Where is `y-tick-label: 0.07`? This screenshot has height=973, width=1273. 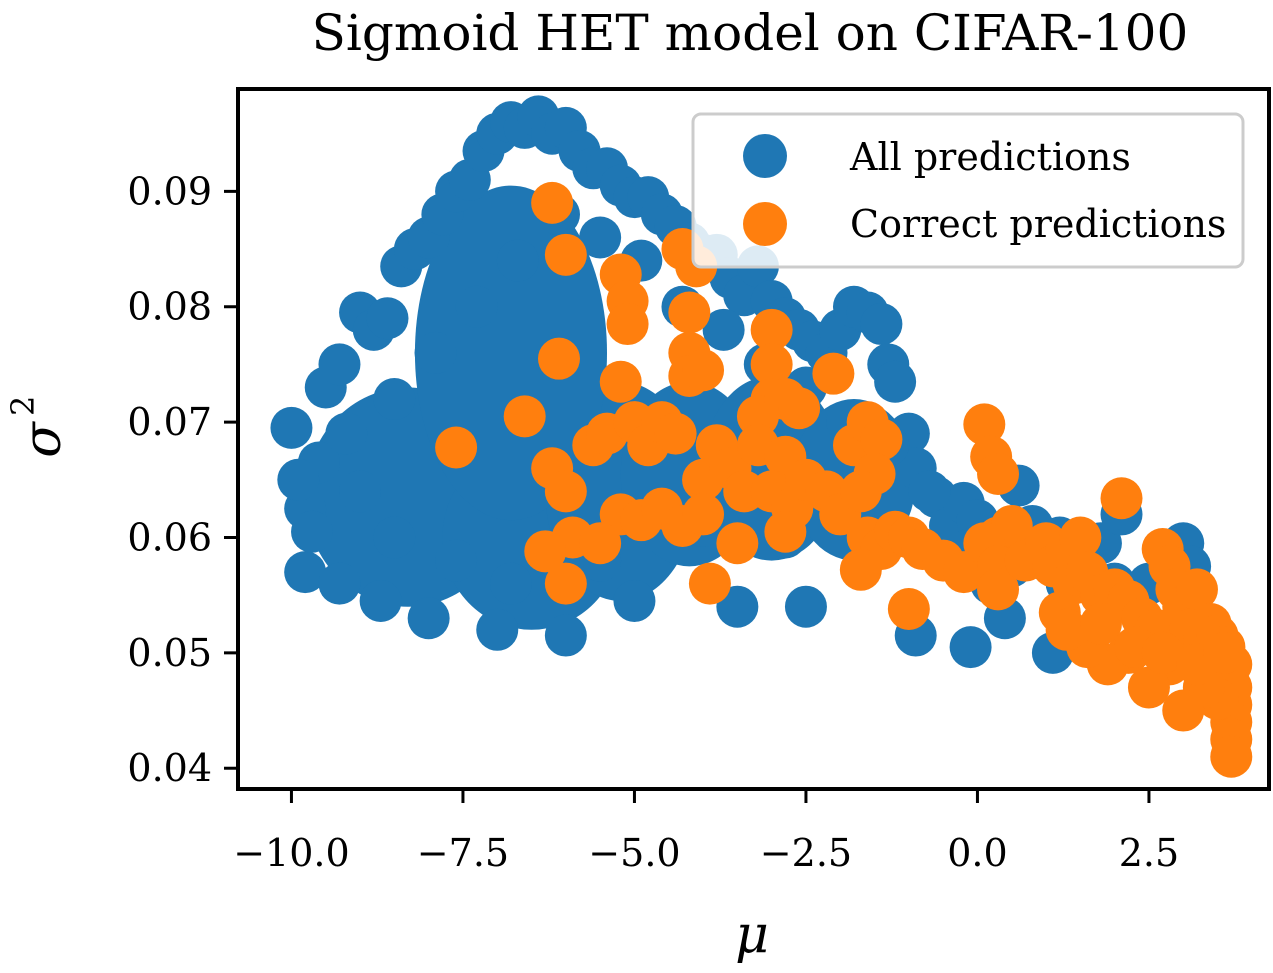 y-tick-label: 0.07 is located at coordinates (169, 422).